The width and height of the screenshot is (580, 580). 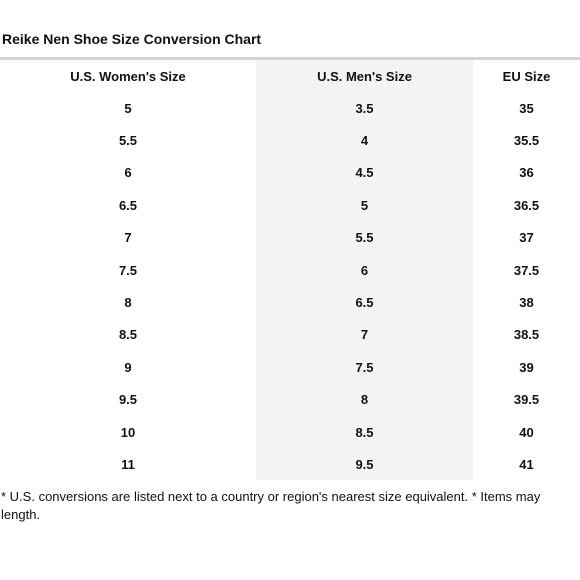 I want to click on table-row: 9 7.5 39, so click(x=290, y=367).